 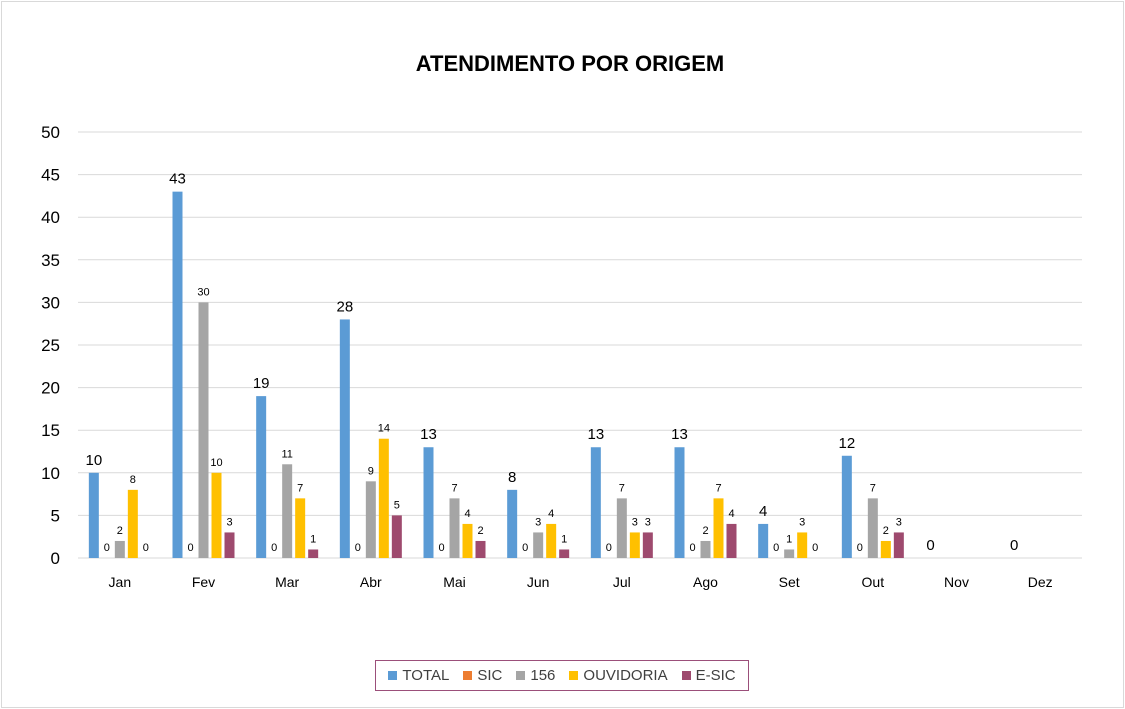 I want to click on data-label: 43, so click(x=177, y=179).